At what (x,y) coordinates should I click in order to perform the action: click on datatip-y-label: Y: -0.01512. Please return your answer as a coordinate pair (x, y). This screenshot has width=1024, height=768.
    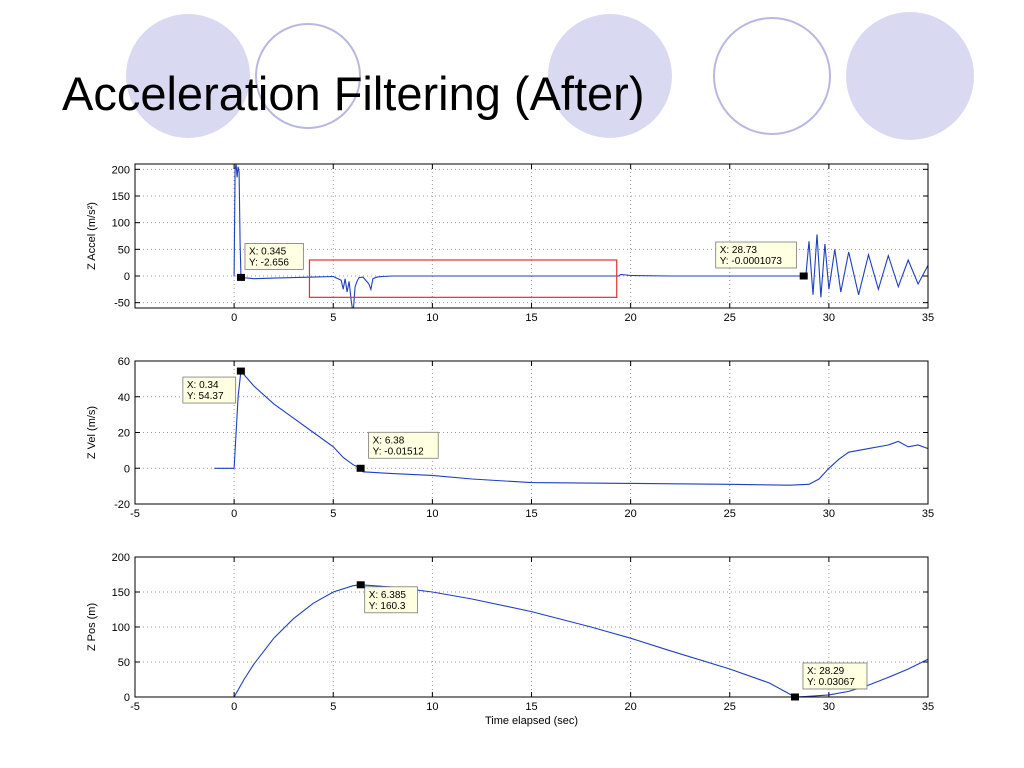
    Looking at the image, I should click on (399, 451).